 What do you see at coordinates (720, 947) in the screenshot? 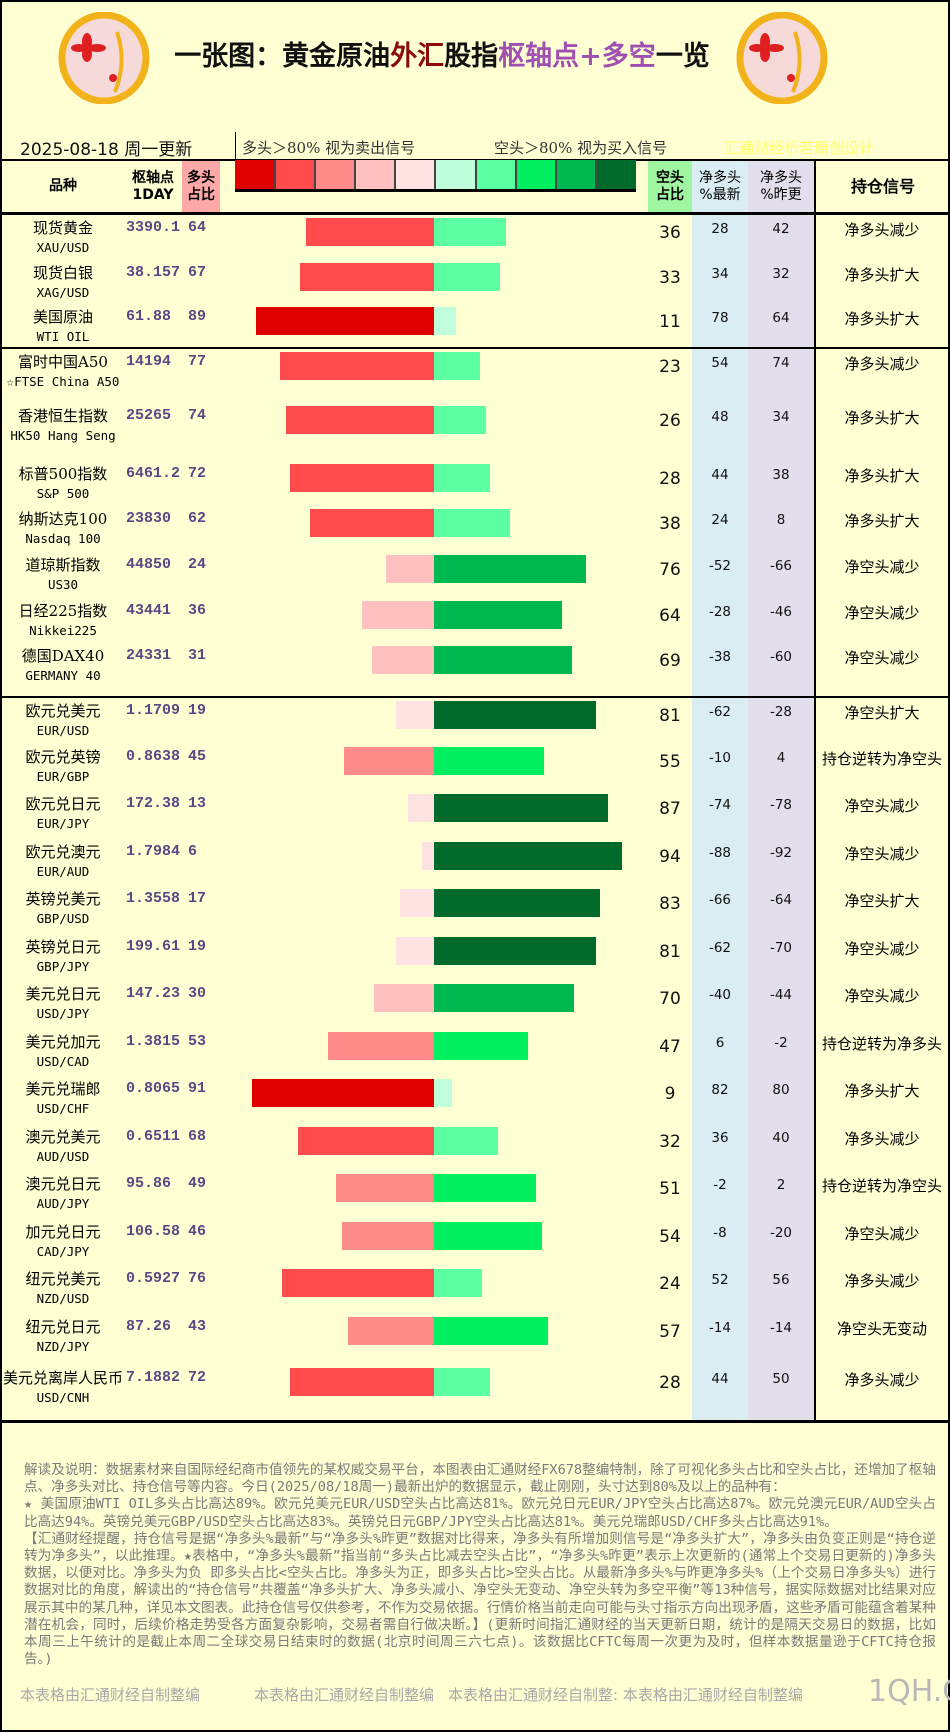
I see `net-long-latest: -62` at bounding box center [720, 947].